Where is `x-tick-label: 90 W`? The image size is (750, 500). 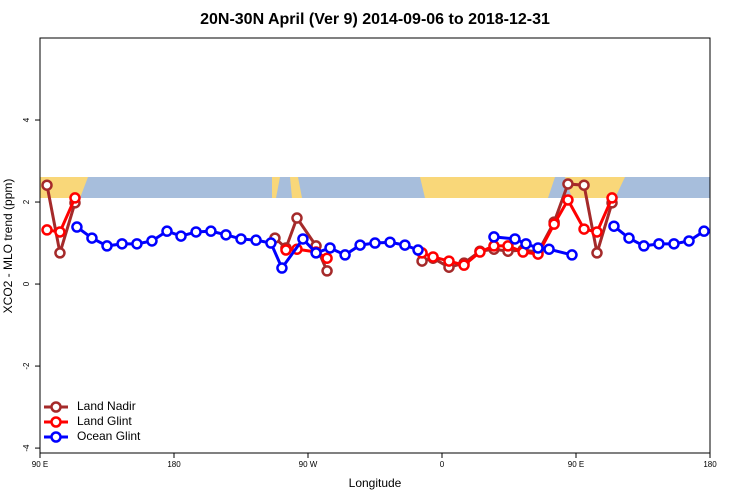 x-tick-label: 90 W is located at coordinates (308, 464).